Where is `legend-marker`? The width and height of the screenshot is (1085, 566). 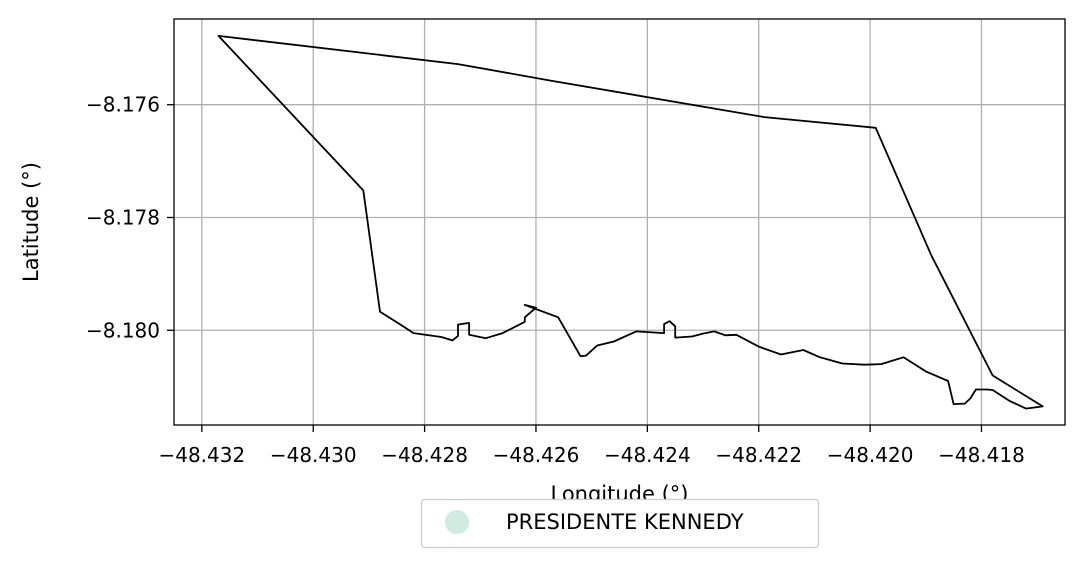 legend-marker is located at coordinates (457, 522).